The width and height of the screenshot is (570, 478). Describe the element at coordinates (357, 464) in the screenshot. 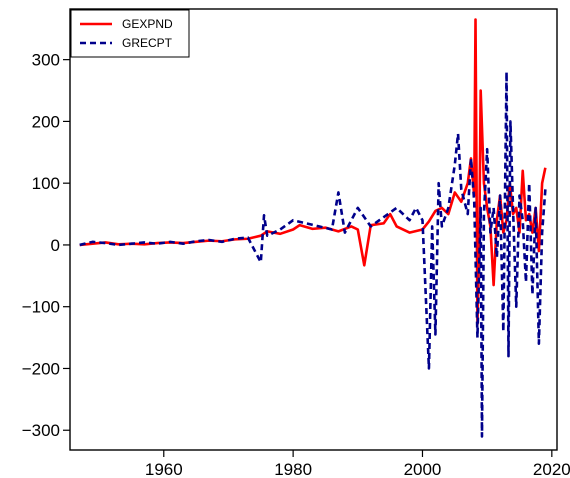

I see `x-axis: 1960 1980 2000 2020` at that location.